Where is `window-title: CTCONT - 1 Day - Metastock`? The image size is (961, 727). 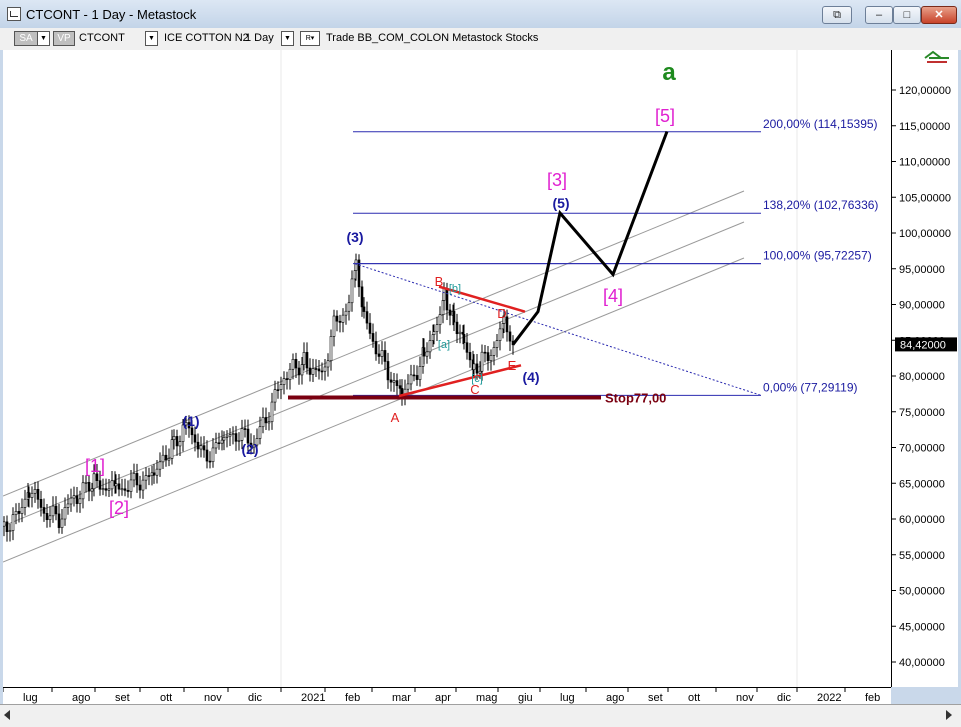
window-title: CTCONT - 1 Day - Metastock is located at coordinates (111, 14).